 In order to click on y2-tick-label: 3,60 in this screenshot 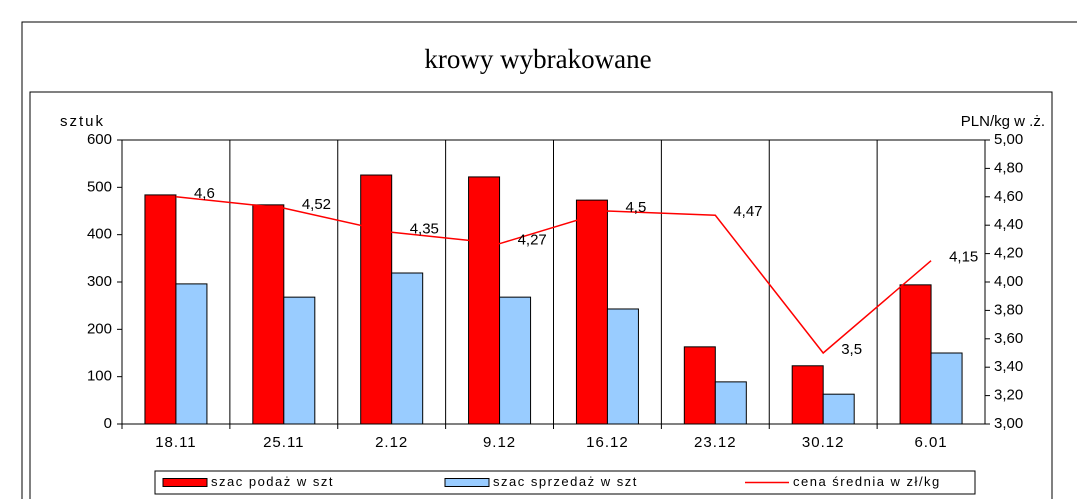, I will do `click(1008, 338)`.